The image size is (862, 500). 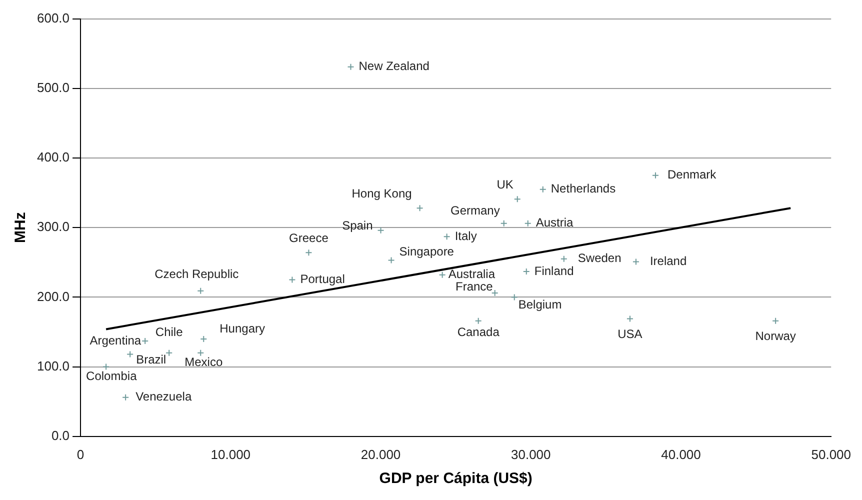 I want to click on annotation: Italy, so click(x=465, y=235).